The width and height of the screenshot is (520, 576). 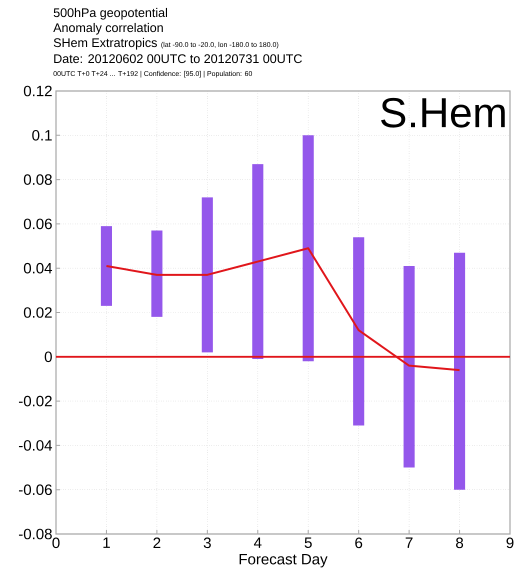 I want to click on x-tick-label: 1, so click(x=106, y=543).